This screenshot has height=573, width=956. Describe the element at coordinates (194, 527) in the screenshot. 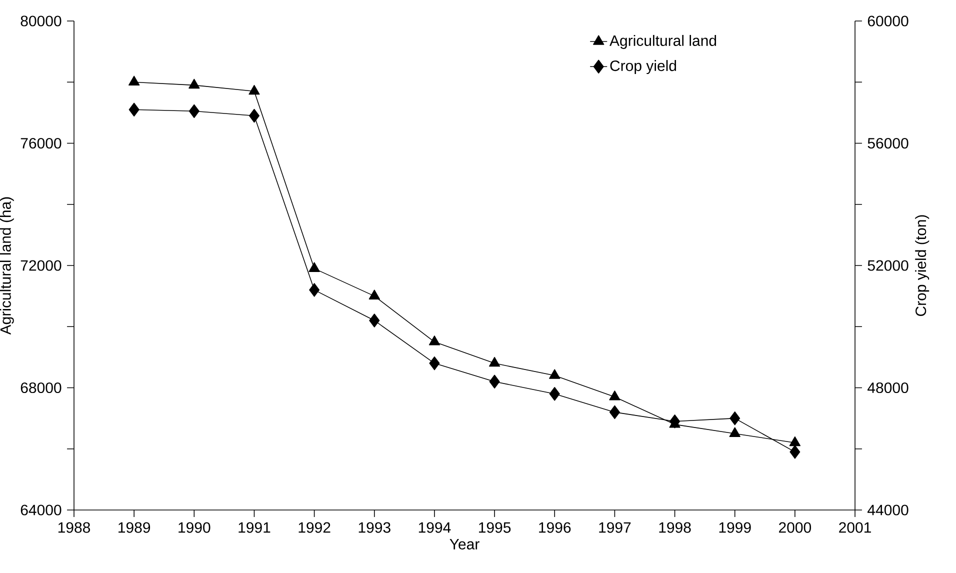

I see `x-tick-label: 1990` at that location.